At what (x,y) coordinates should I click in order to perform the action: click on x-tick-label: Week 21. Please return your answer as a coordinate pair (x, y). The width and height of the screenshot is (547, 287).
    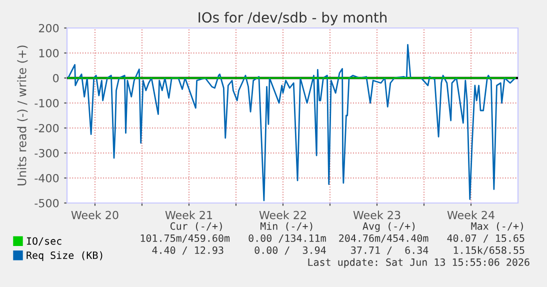
    Looking at the image, I should click on (188, 215).